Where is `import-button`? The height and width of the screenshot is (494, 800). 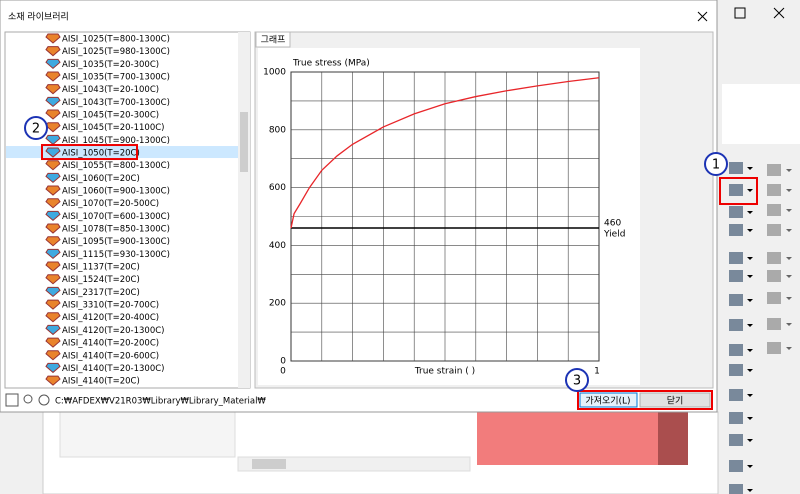
import-button is located at coordinates (608, 400).